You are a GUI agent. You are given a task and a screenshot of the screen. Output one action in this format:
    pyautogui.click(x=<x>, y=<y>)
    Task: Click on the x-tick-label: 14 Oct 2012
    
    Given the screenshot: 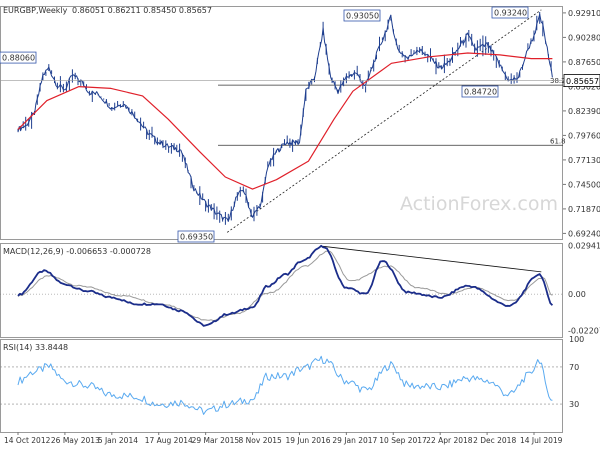 What is the action you would take?
    pyautogui.click(x=27, y=440)
    